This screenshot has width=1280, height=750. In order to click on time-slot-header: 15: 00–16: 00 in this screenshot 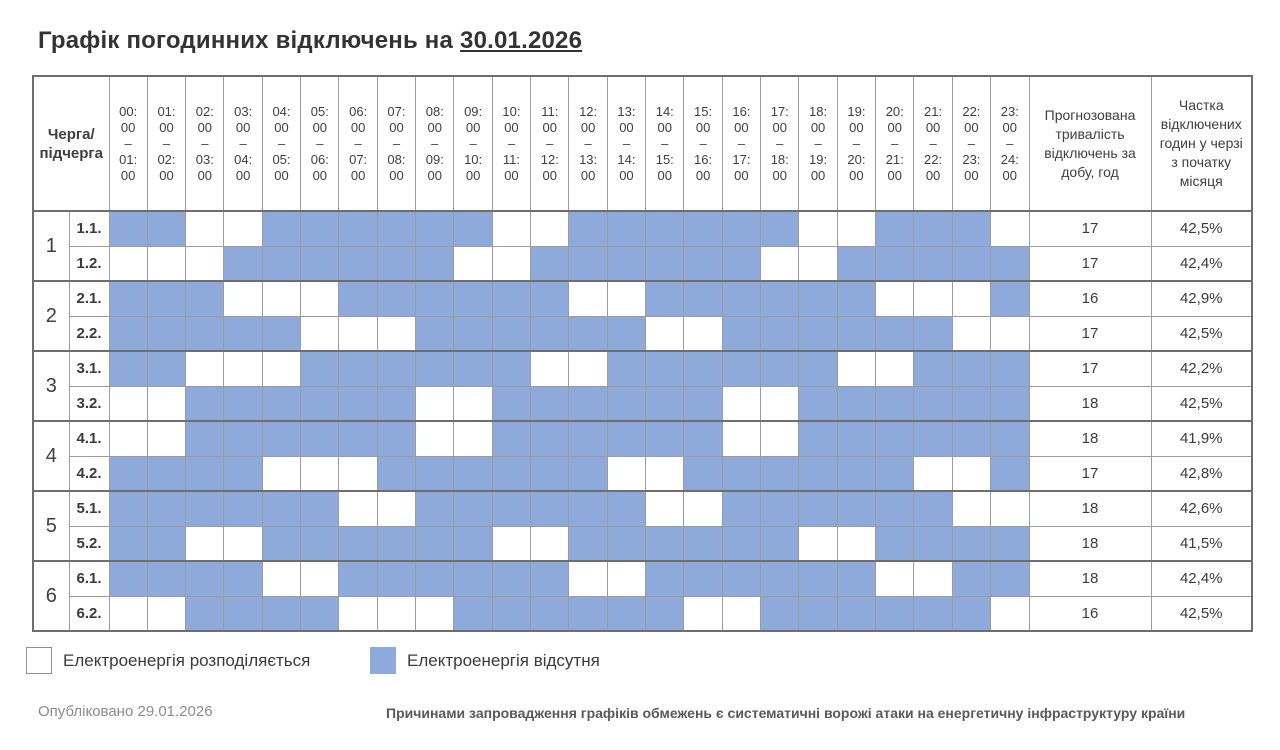, I will do `click(703, 143)`.